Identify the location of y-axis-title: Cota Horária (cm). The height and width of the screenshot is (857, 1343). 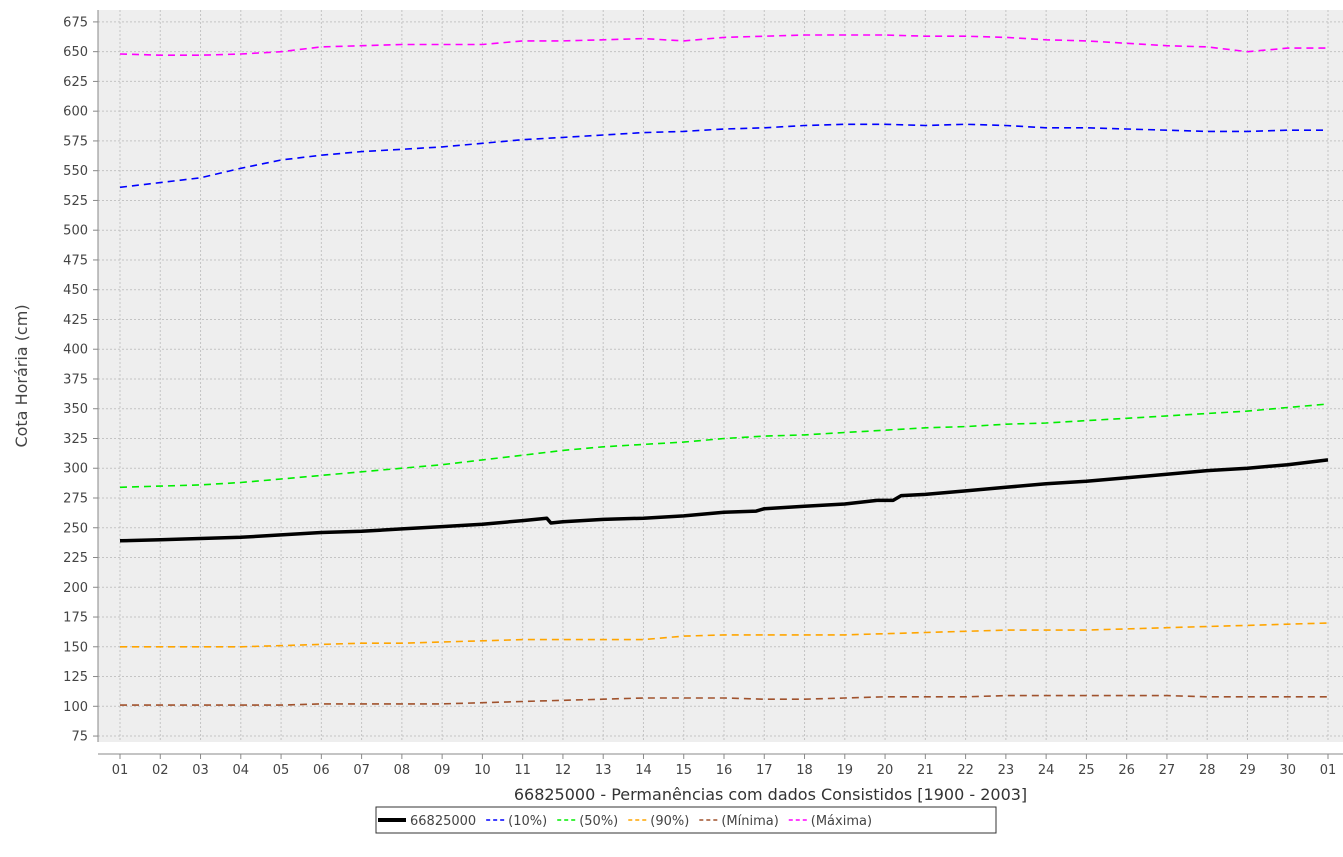
(21, 375).